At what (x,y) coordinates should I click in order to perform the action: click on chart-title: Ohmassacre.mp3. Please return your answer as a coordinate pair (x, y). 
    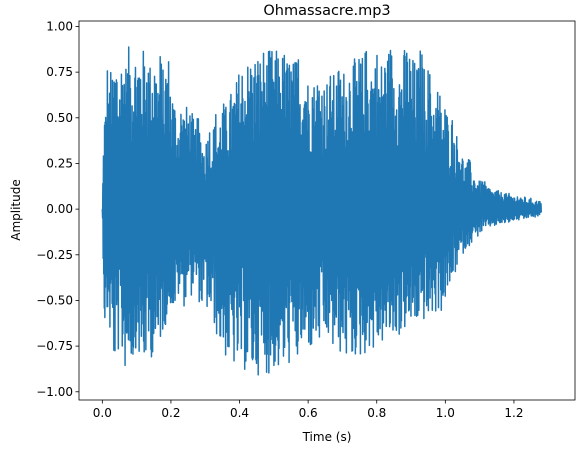
    Looking at the image, I should click on (326, 11).